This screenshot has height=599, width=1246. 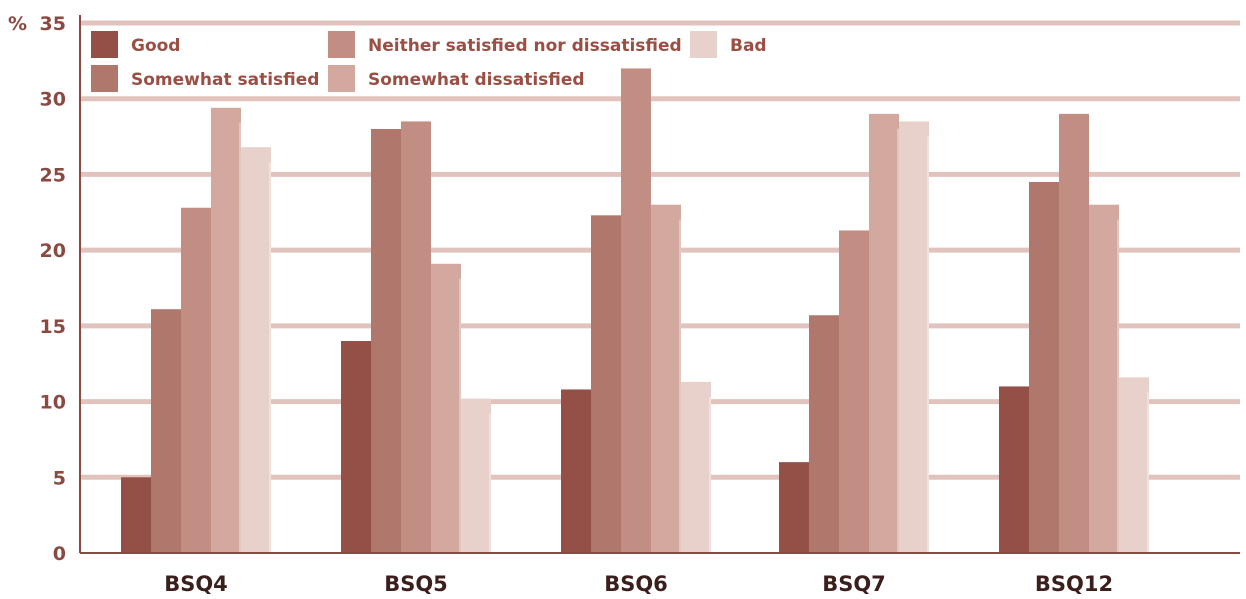 I want to click on legend-label: Somewhat dissatisfied, so click(x=476, y=80).